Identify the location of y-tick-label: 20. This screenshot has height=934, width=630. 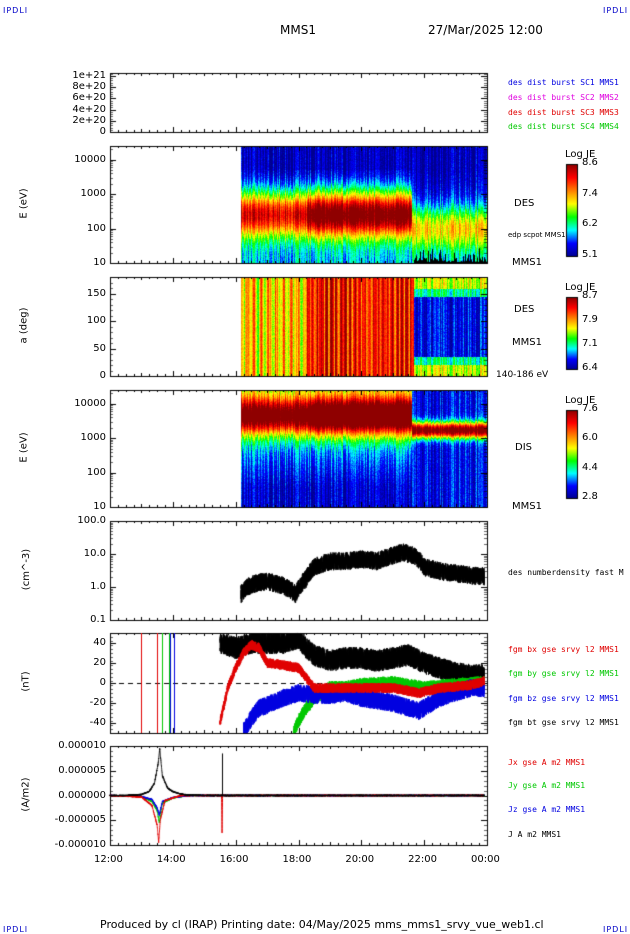
(99, 662).